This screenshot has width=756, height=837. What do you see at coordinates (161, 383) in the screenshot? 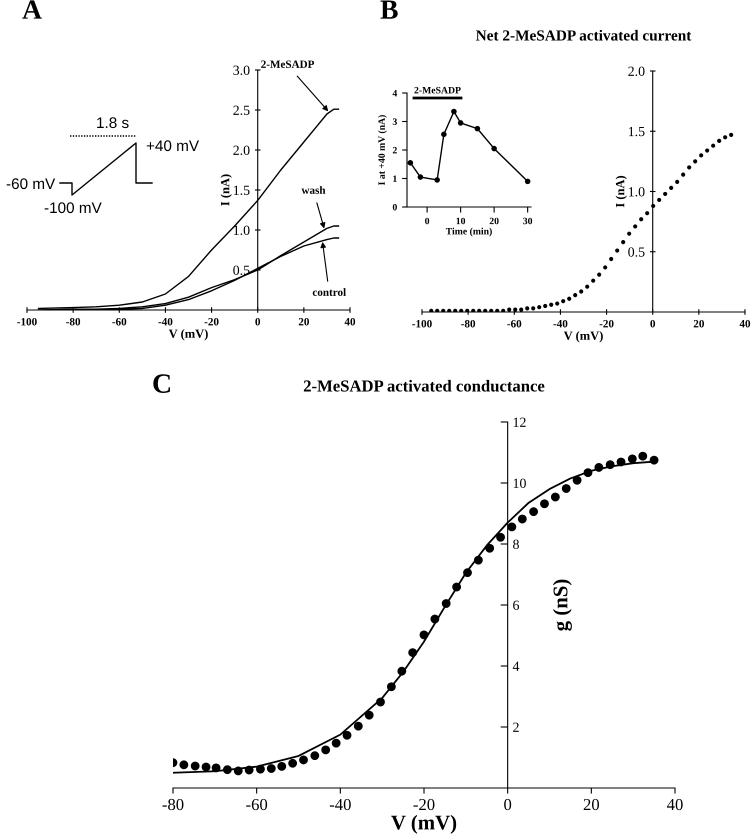
I see `text: C` at bounding box center [161, 383].